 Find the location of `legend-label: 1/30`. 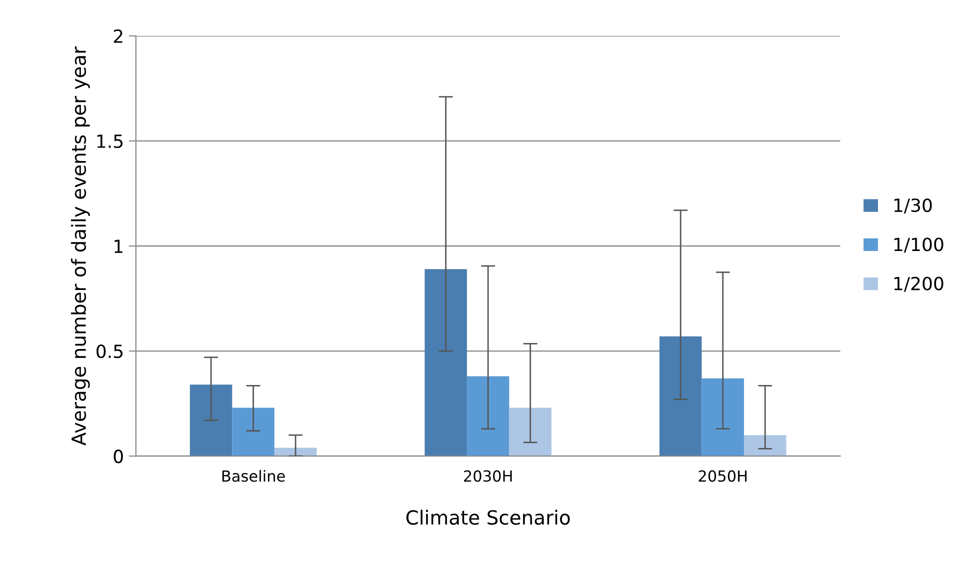

legend-label: 1/30 is located at coordinates (913, 206).